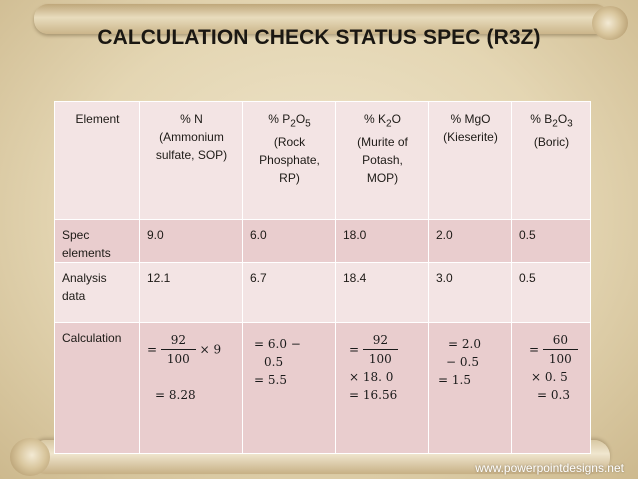  I want to click on table-cell: 9.0, so click(191, 241).